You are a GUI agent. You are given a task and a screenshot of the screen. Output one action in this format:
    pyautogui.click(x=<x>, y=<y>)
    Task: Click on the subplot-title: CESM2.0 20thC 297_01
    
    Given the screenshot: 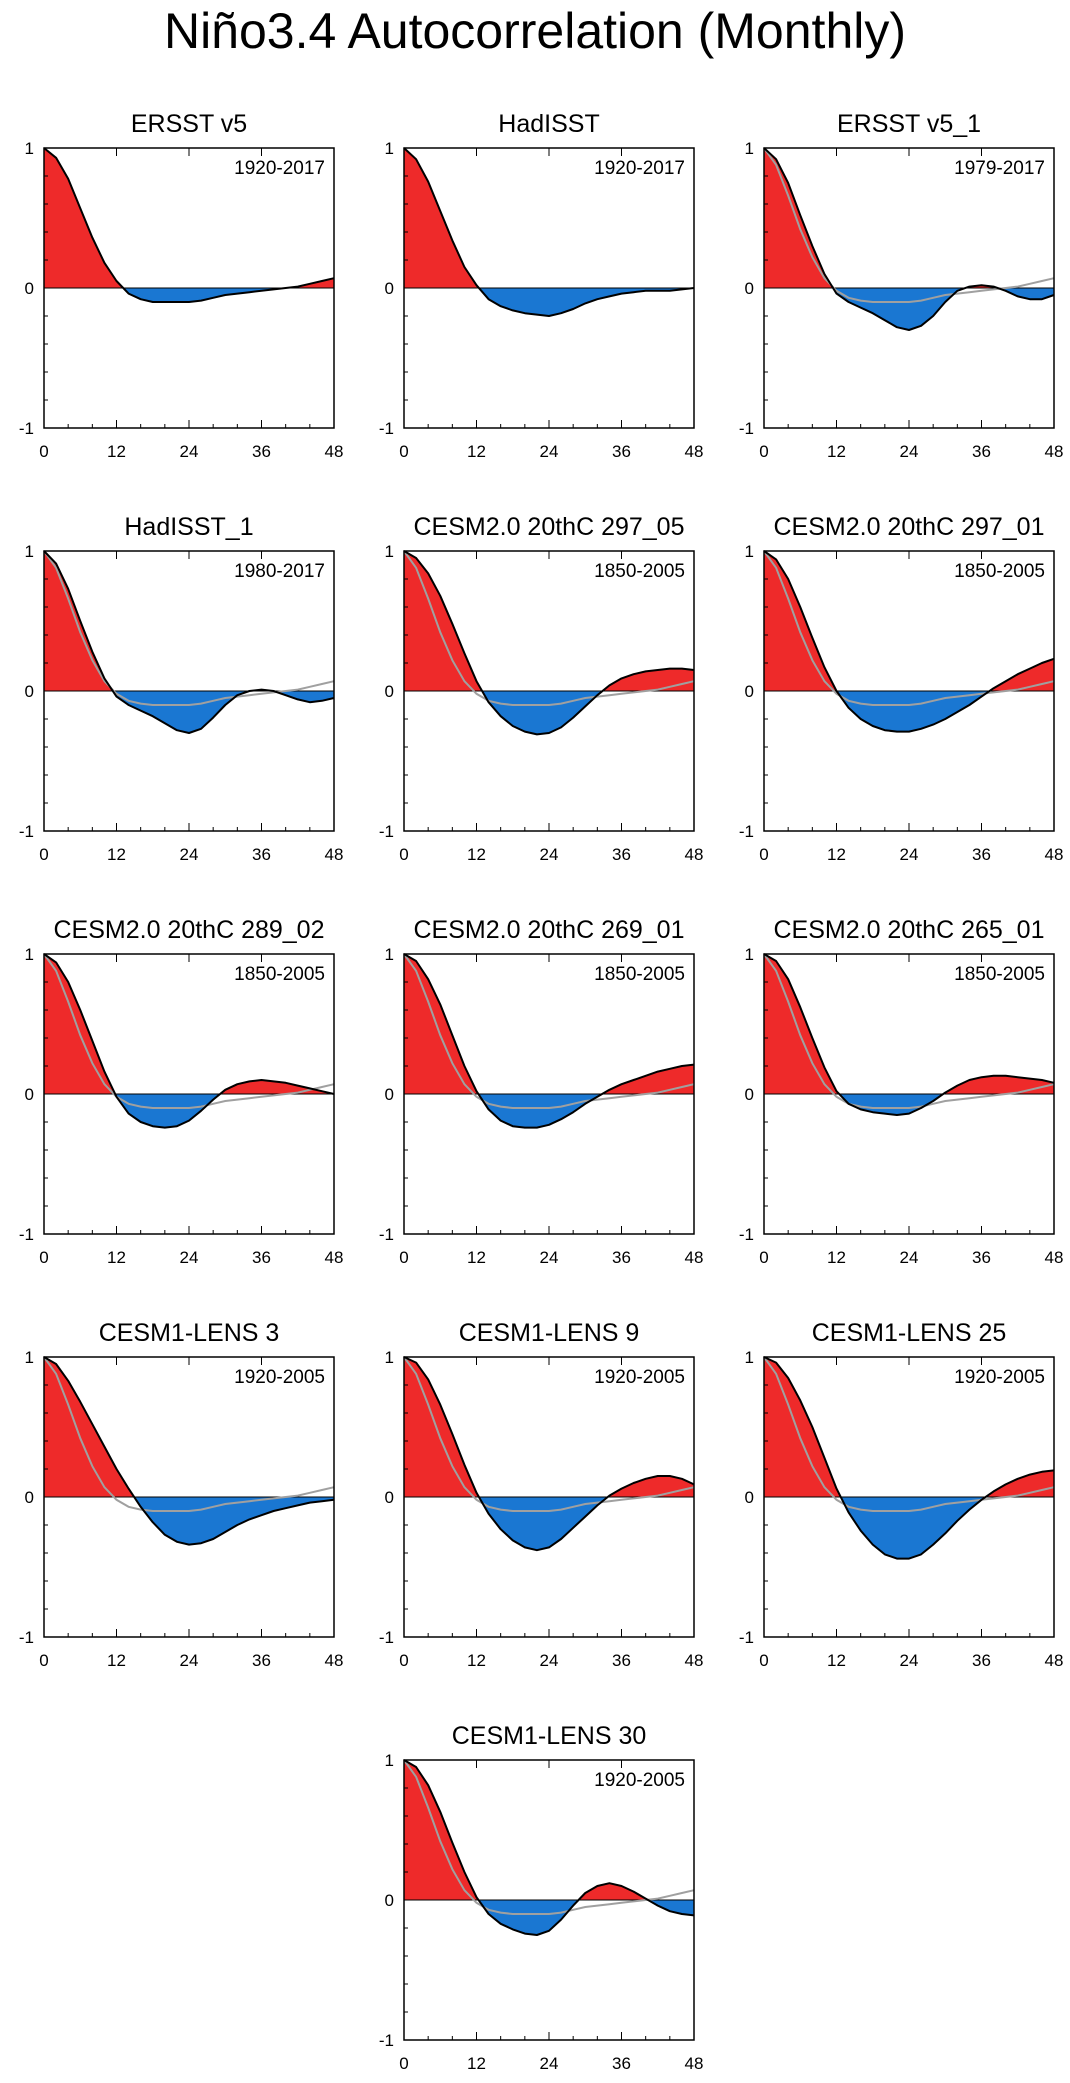 What is the action you would take?
    pyautogui.click(x=908, y=527)
    